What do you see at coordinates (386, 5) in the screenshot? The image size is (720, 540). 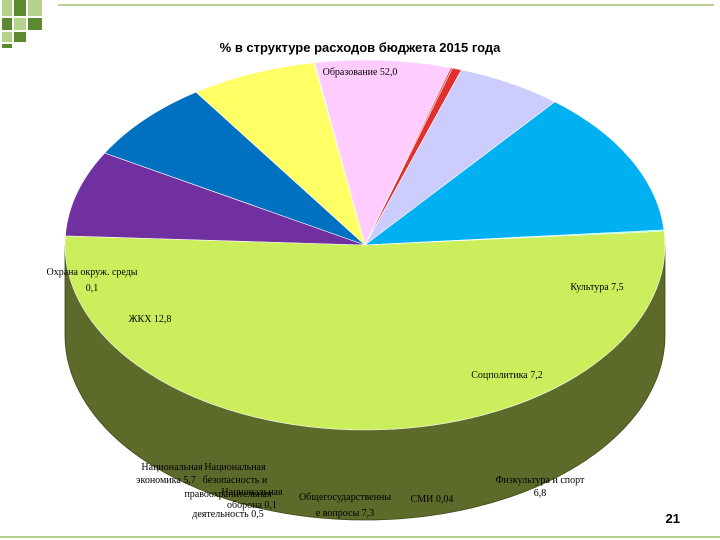 I see `header-line` at bounding box center [386, 5].